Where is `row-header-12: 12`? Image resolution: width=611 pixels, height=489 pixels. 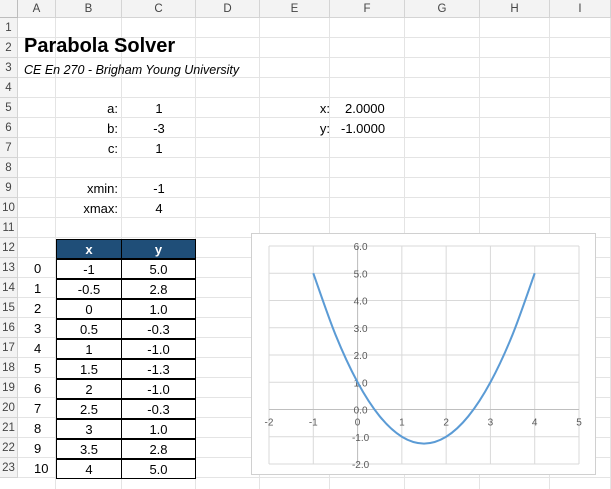
row-header-12: 12 is located at coordinates (9, 248).